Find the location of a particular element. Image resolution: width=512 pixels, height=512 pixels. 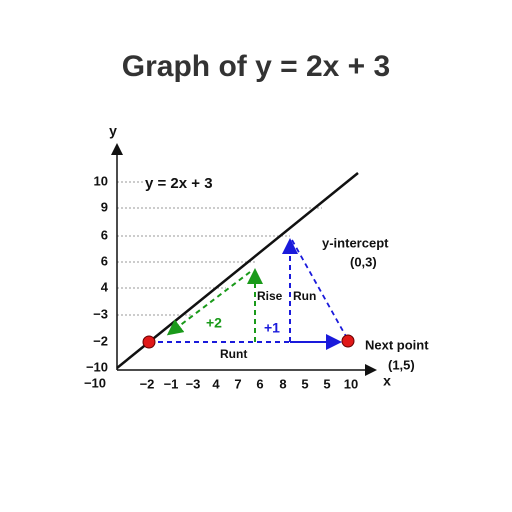

rise-label: Rise is located at coordinates (270, 296).